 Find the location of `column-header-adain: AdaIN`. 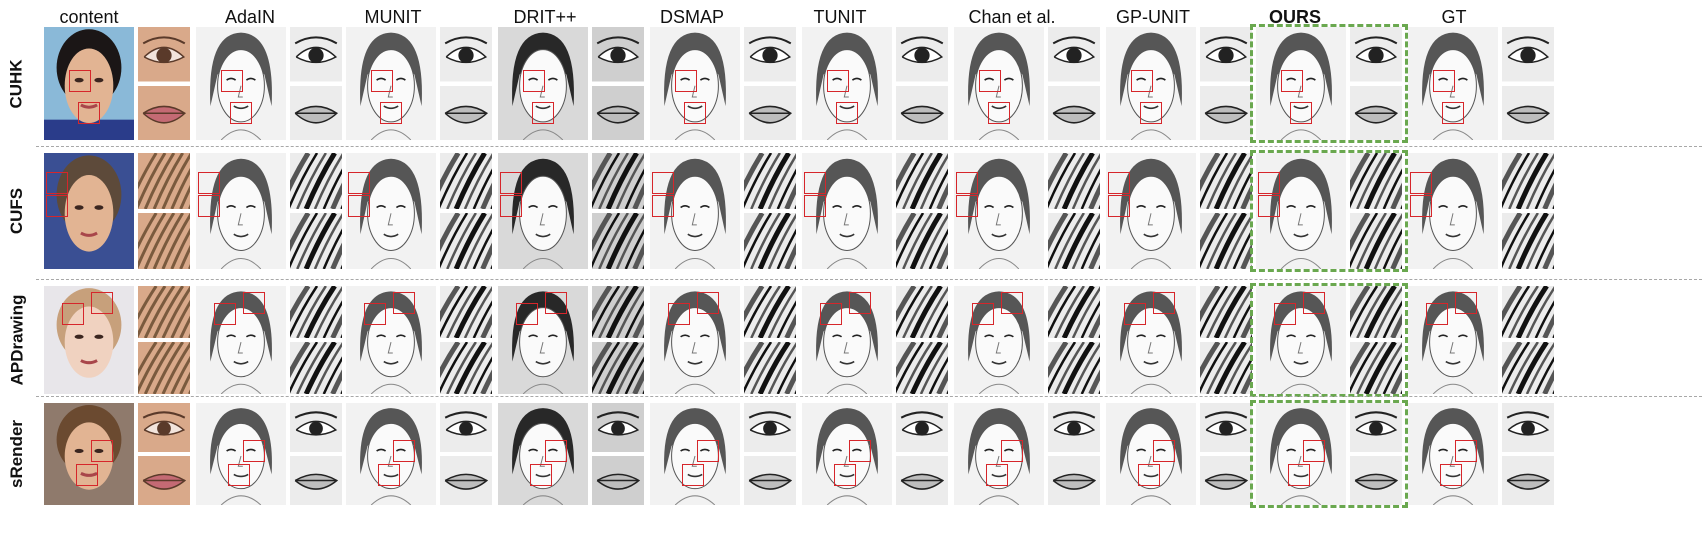

column-header-adain: AdaIN is located at coordinates (250, 17).